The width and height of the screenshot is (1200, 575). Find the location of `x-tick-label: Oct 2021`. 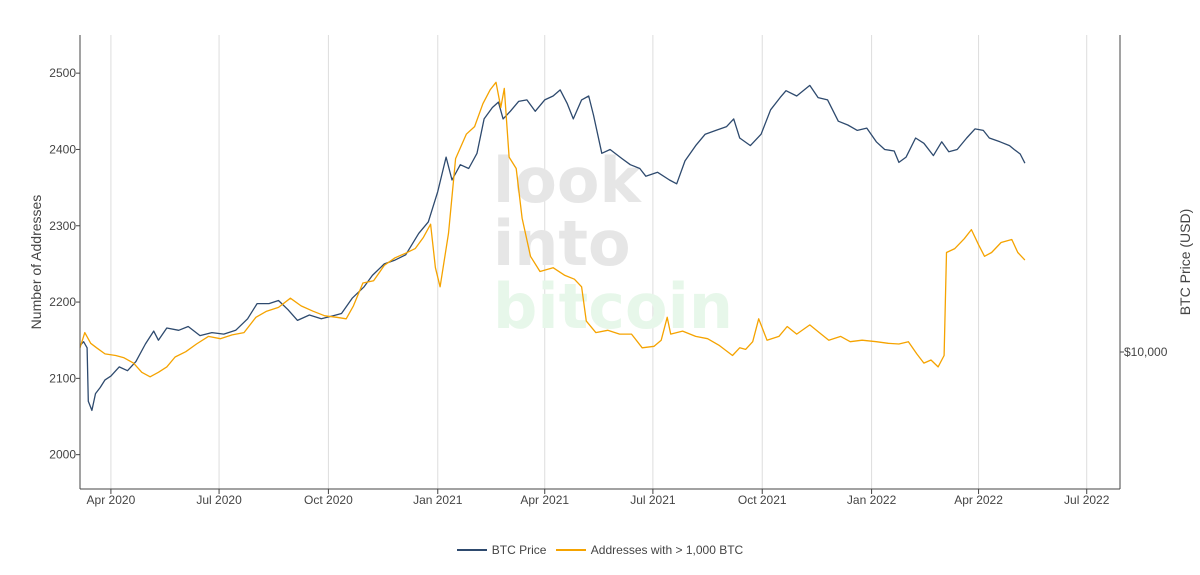

x-tick-label: Oct 2021 is located at coordinates (762, 500).